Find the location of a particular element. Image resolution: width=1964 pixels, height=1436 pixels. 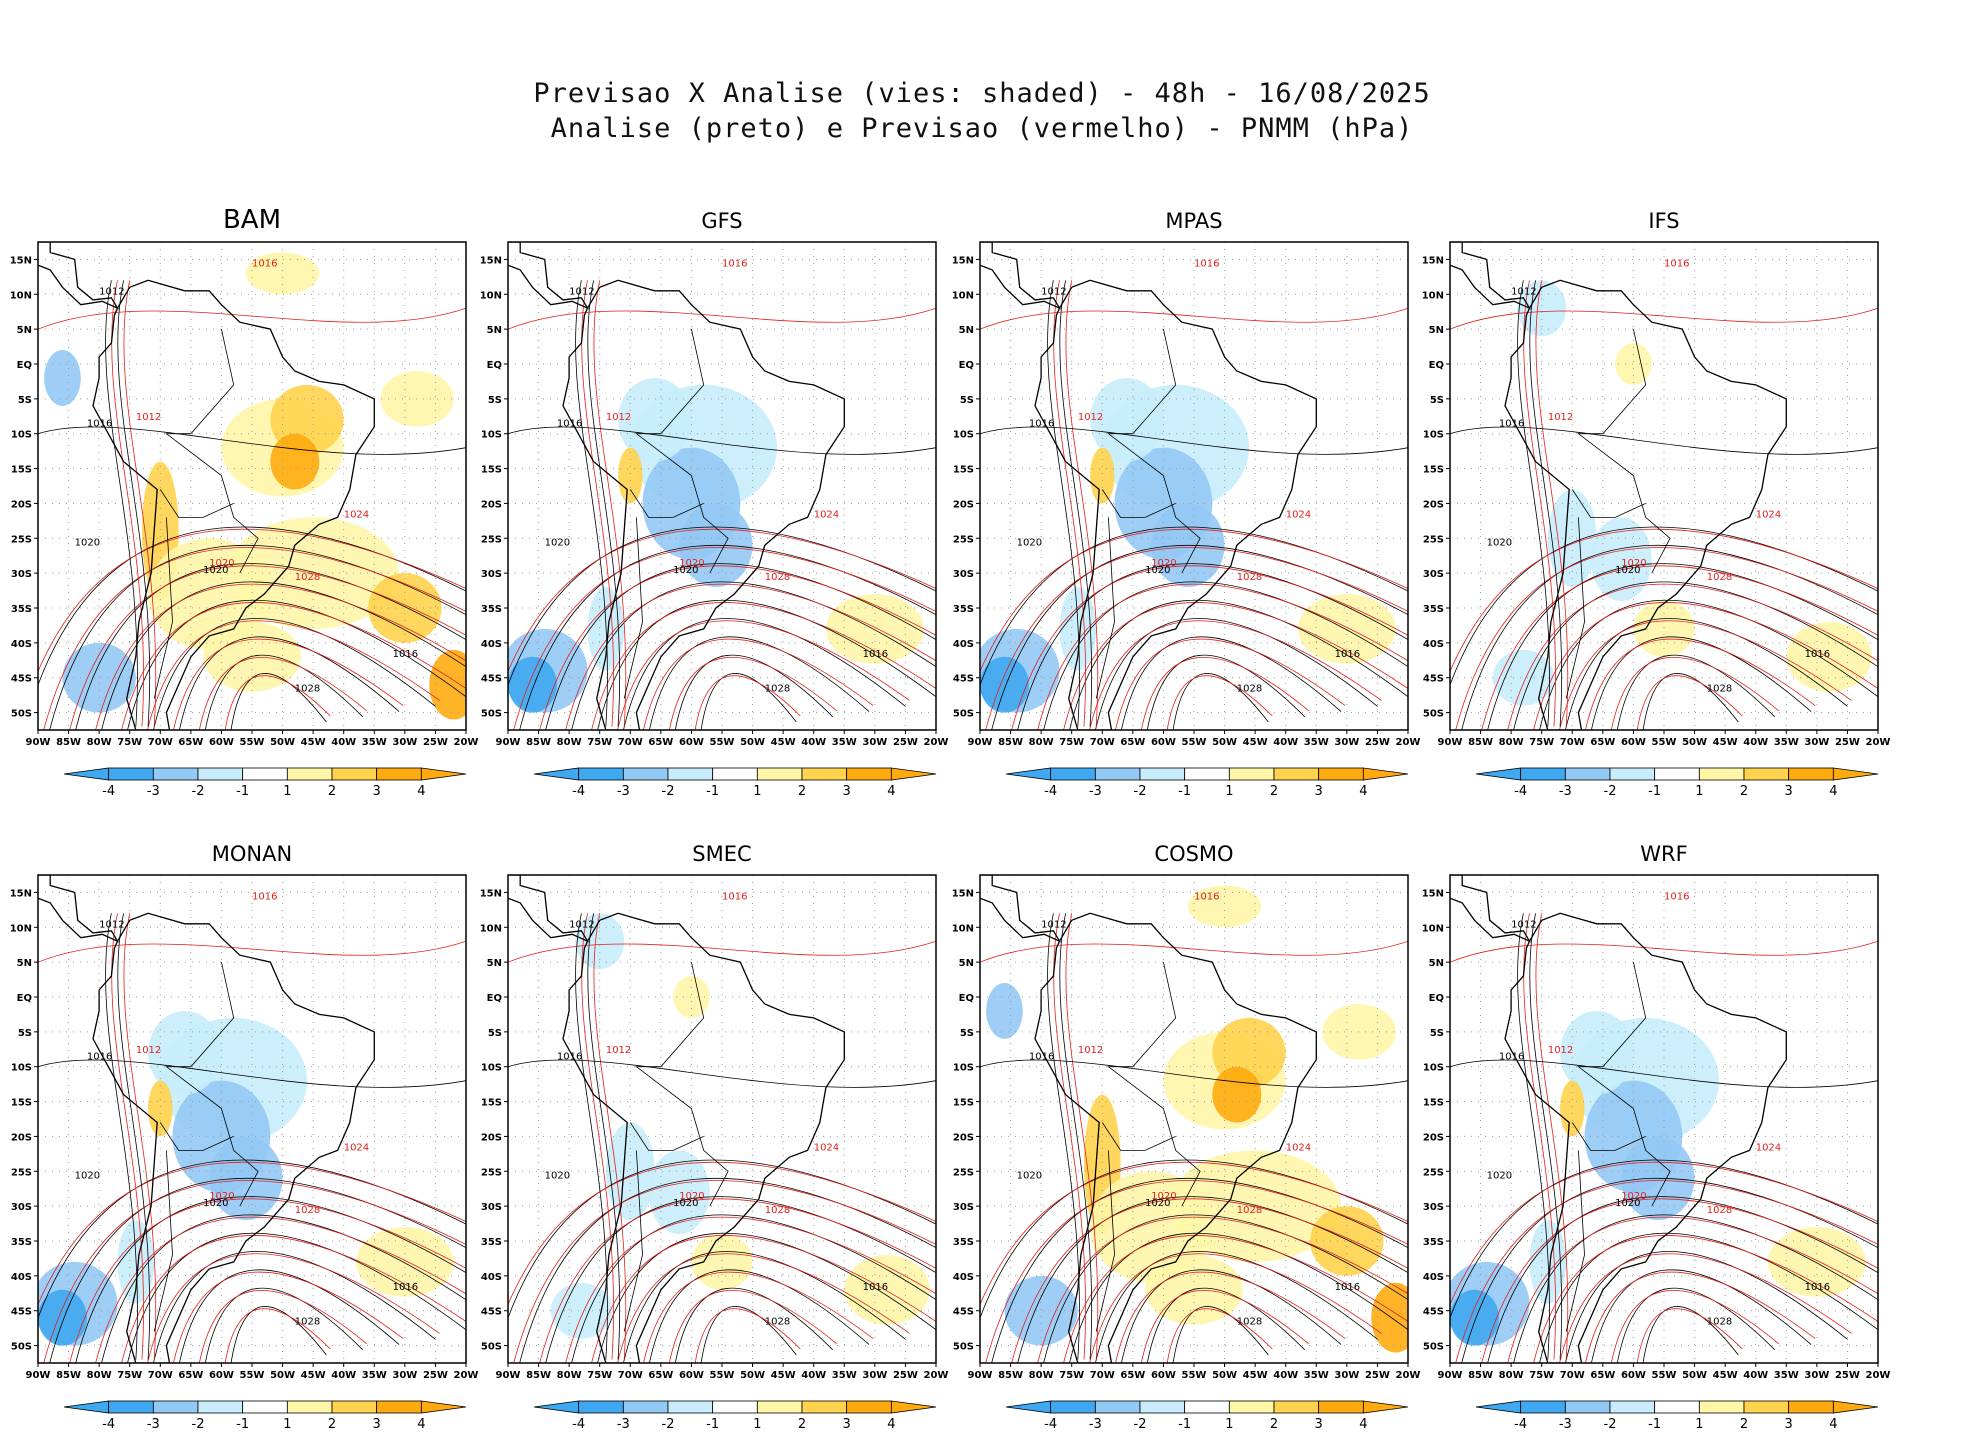

lat-tick-label: 20S is located at coordinates (963, 1137).